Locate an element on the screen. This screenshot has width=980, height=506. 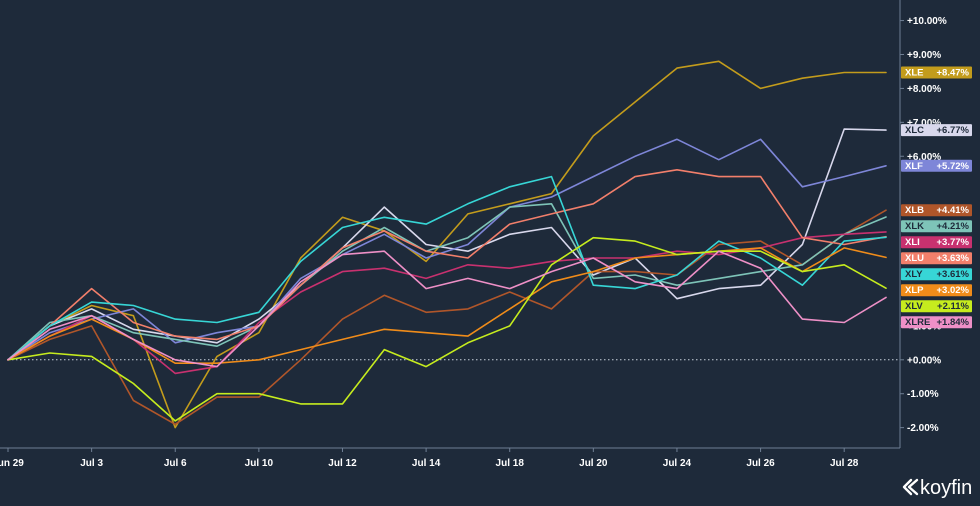
value-label-xlv: XLV +2.11% is located at coordinates (936, 306).